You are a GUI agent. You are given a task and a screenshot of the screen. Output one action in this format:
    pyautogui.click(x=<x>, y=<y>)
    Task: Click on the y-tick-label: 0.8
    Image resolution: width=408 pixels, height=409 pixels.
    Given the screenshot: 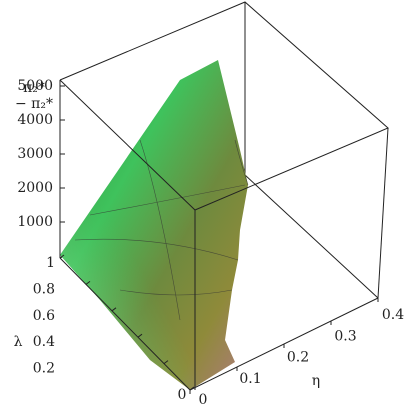 What is the action you would take?
    pyautogui.click(x=44, y=289)
    